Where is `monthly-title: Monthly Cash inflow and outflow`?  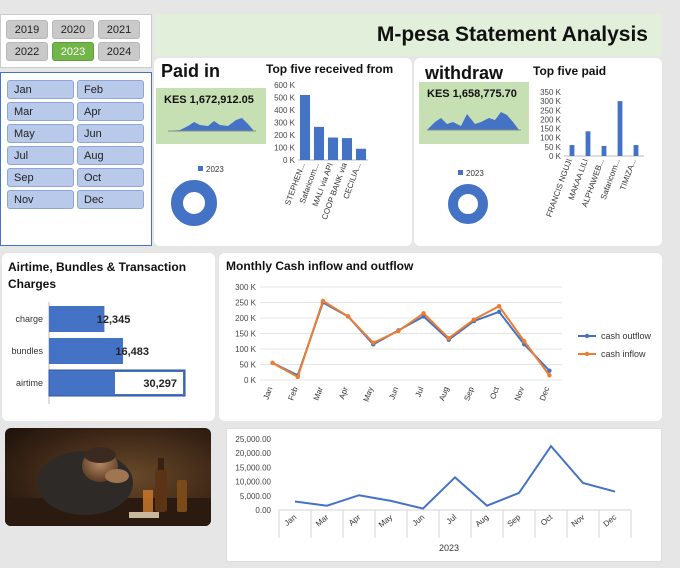
monthly-title: Monthly Cash inflow and outflow is located at coordinates (320, 266).